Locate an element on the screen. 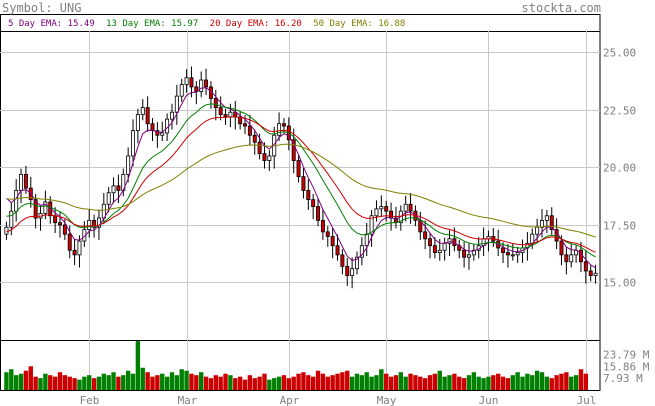  month-label: Jul is located at coordinates (587, 400).